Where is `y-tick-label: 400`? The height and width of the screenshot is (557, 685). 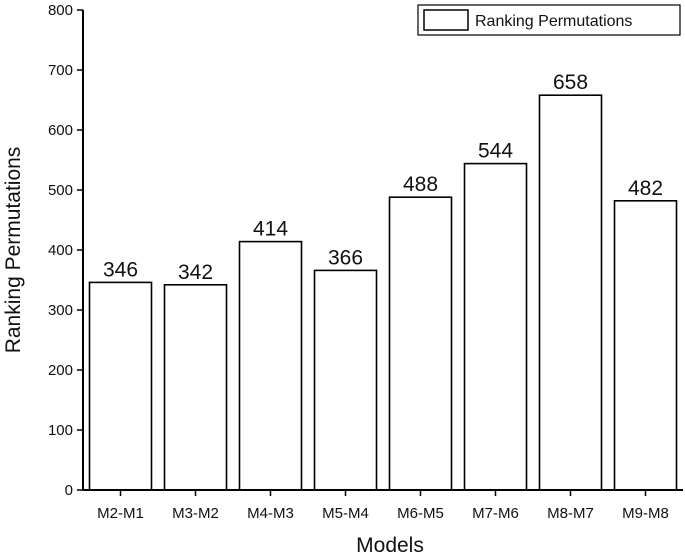 y-tick-label: 400 is located at coordinates (60, 250).